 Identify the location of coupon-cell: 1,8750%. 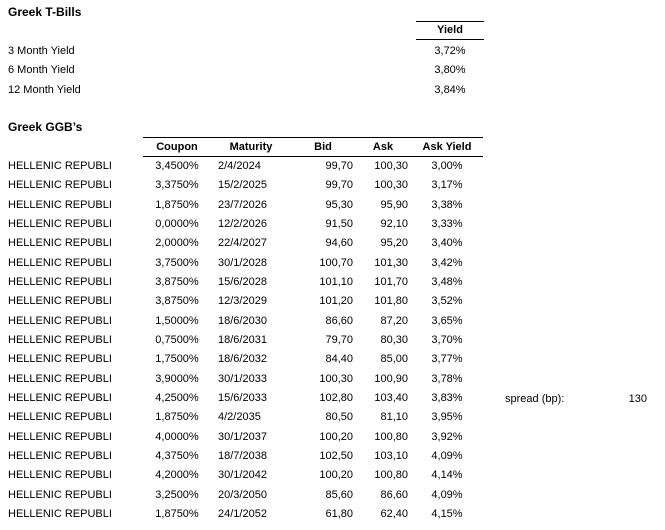
(177, 417).